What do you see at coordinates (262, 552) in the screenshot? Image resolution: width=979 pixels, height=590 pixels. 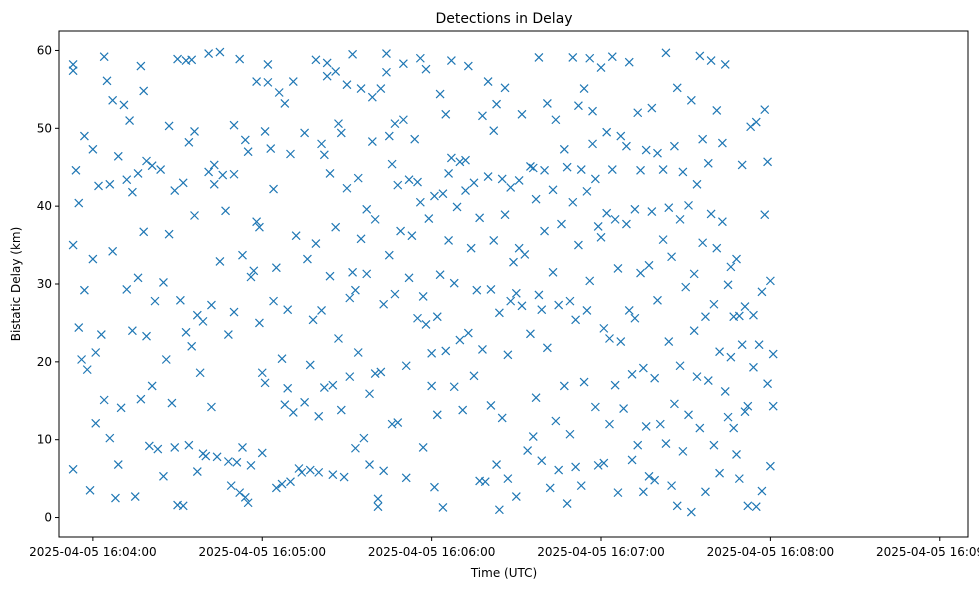 I see `x-tick-label: 2025-04-05 16:05:00` at bounding box center [262, 552].